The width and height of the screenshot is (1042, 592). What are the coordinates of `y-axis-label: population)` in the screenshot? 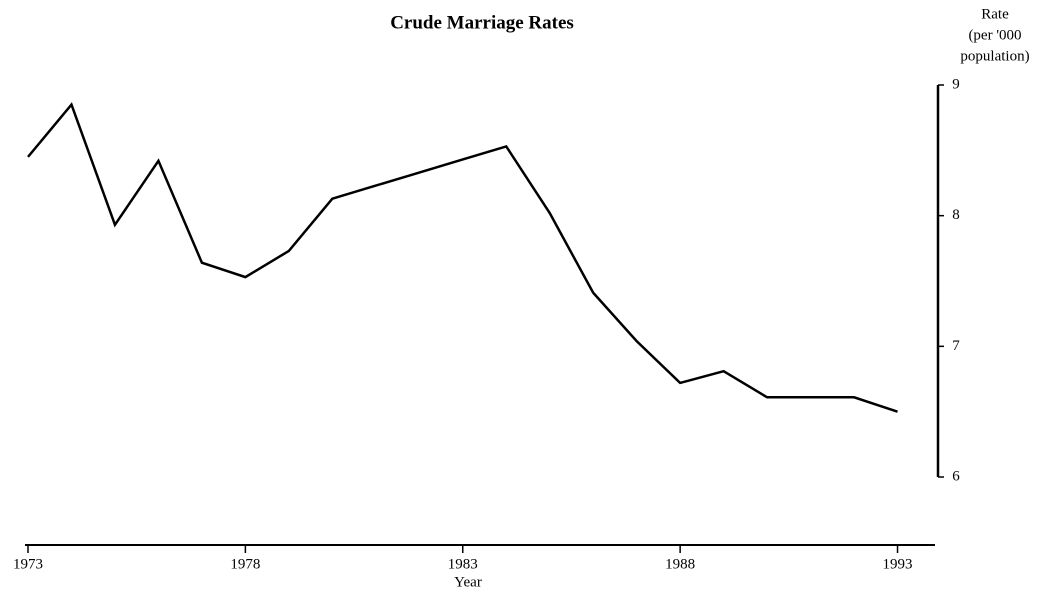 It's located at (994, 56).